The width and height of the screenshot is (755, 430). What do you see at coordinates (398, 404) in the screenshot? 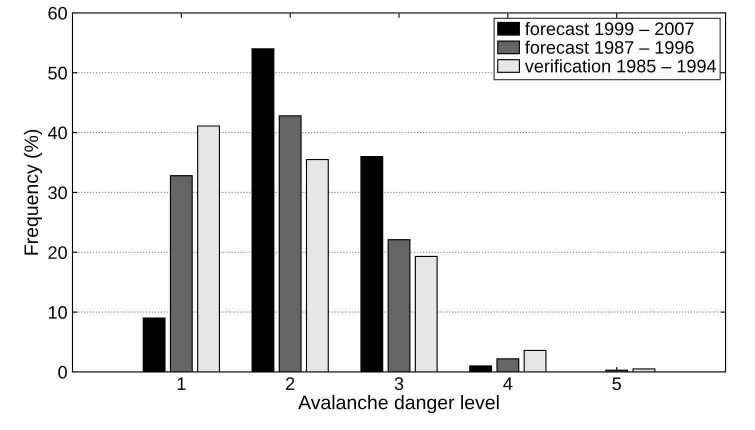
I see `x-axis-title: Avalanche danger level` at bounding box center [398, 404].